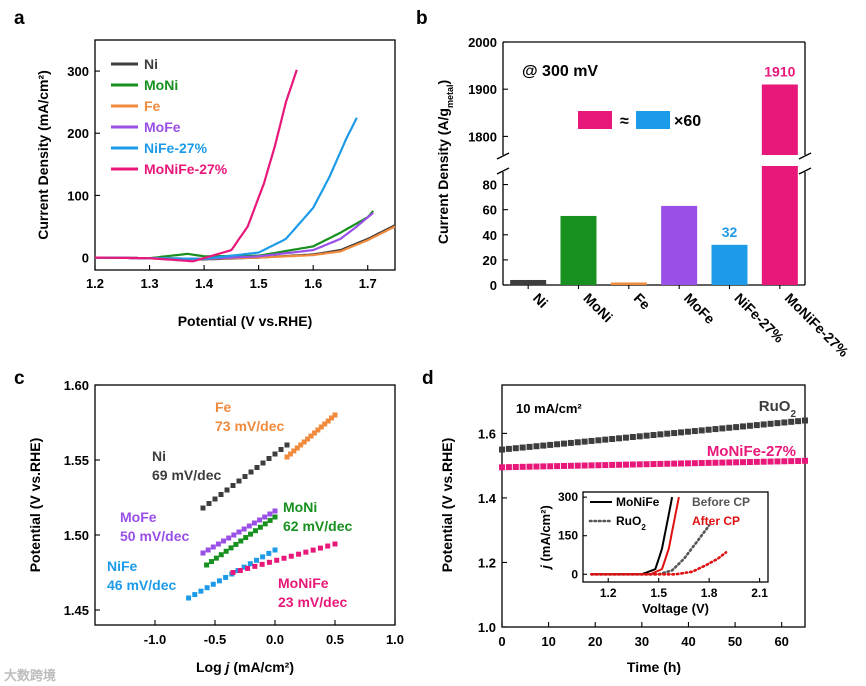 The height and width of the screenshot is (686, 866). I want to click on panel-b-title: @ 300 mV, so click(560, 71).